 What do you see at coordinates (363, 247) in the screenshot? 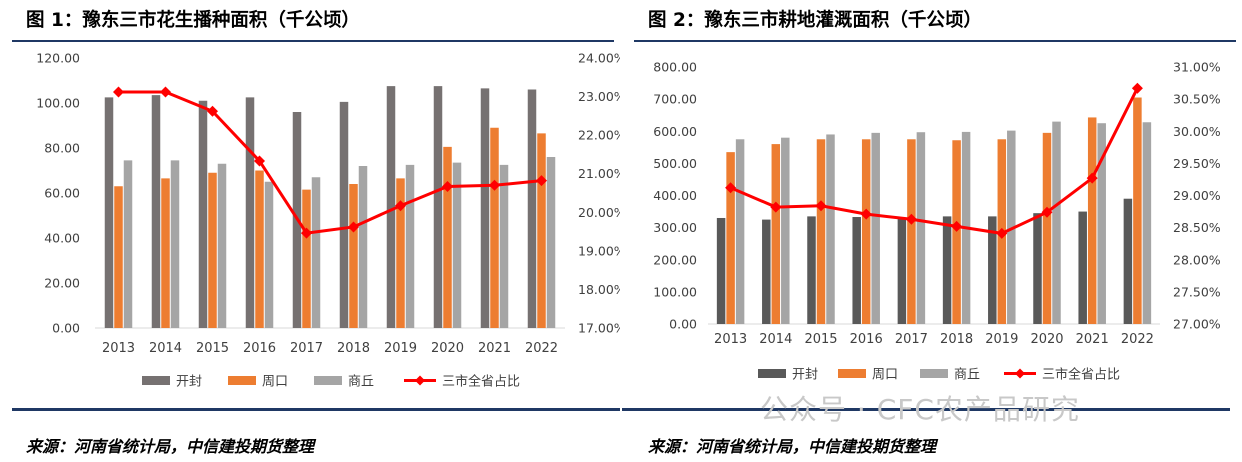
I see `bar-商丘-2018` at bounding box center [363, 247].